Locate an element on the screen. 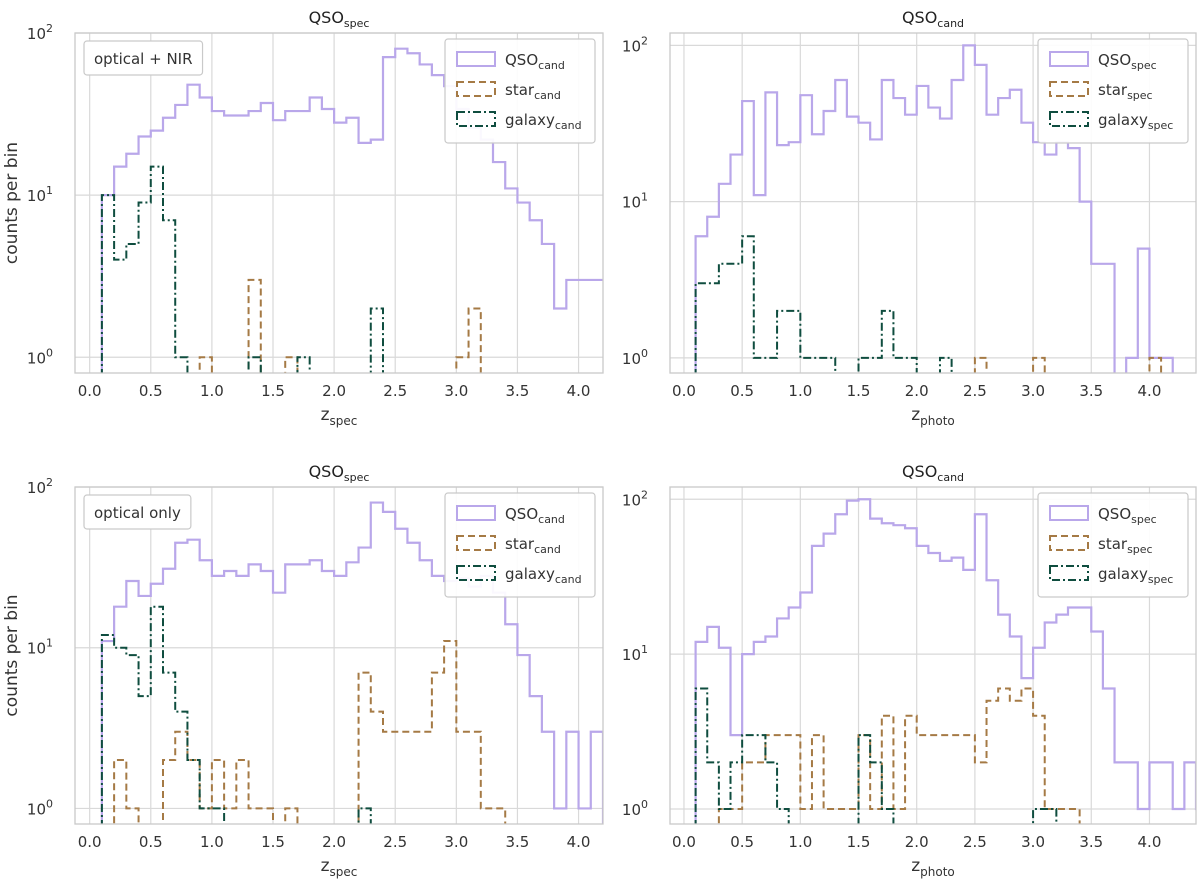  annotation-text: optical only is located at coordinates (137, 513).